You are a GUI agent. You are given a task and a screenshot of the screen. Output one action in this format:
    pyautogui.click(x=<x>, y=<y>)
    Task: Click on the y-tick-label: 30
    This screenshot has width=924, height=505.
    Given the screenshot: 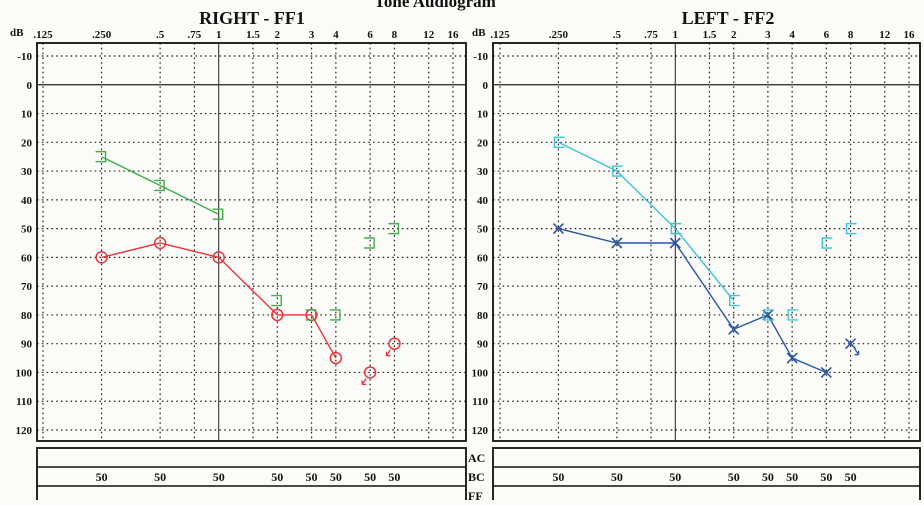 What is the action you would take?
    pyautogui.click(x=27, y=172)
    